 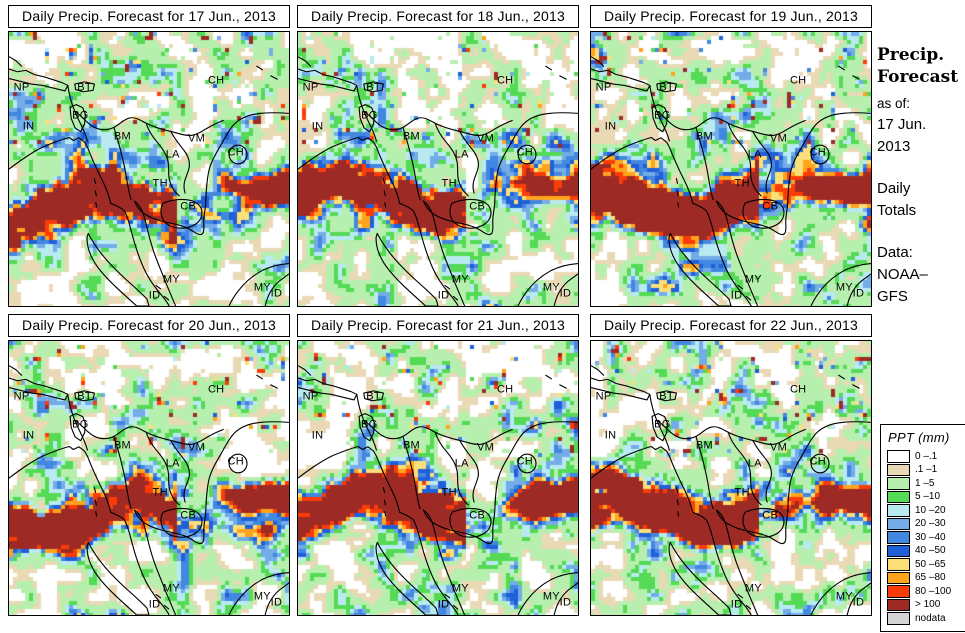 What do you see at coordinates (895, 252) in the screenshot?
I see `data-source-label: Data:` at bounding box center [895, 252].